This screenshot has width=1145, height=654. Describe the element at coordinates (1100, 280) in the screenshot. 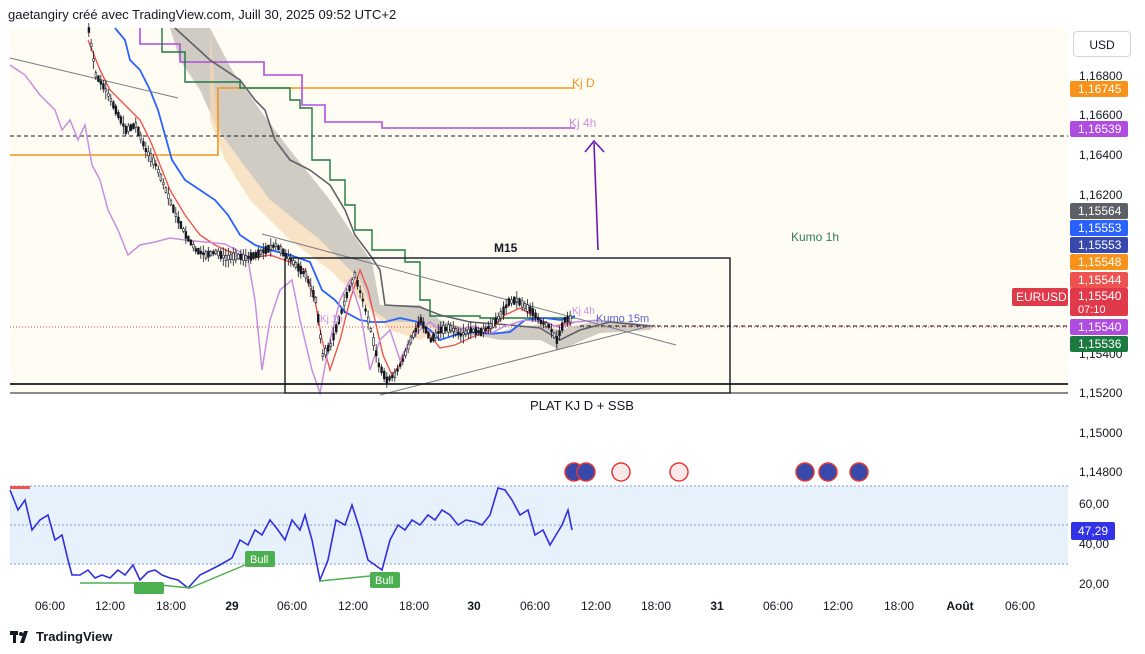

I see `price-badge-value: 1,15544` at that location.